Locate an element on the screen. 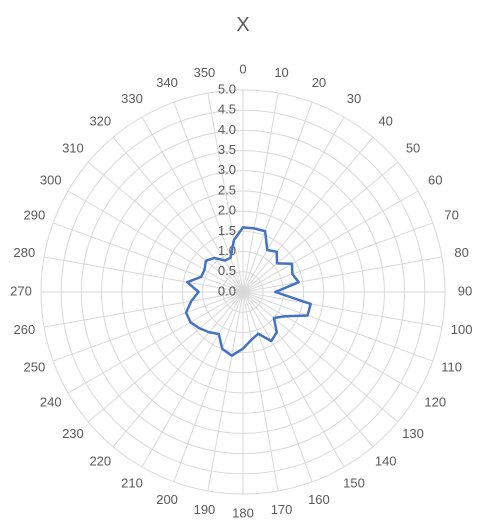 The height and width of the screenshot is (530, 486). radial-tick-label: 3.5 is located at coordinates (227, 149).